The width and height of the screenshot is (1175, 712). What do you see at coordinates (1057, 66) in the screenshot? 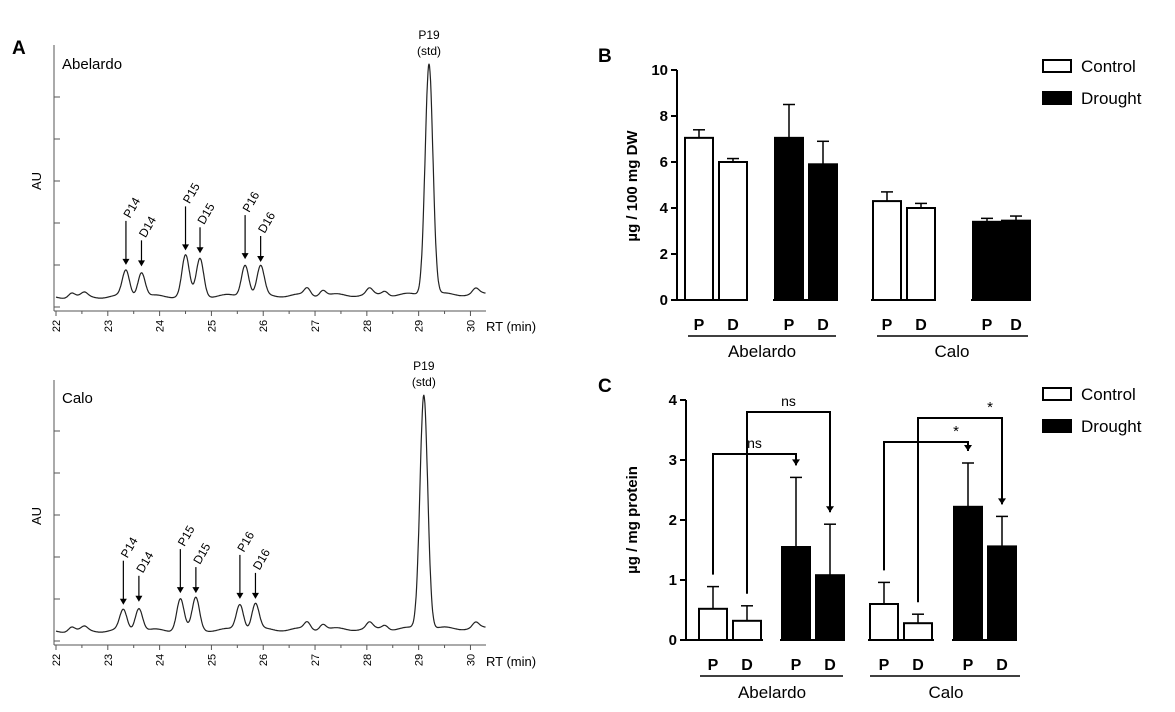
I see `legend-swatch-control` at bounding box center [1057, 66].